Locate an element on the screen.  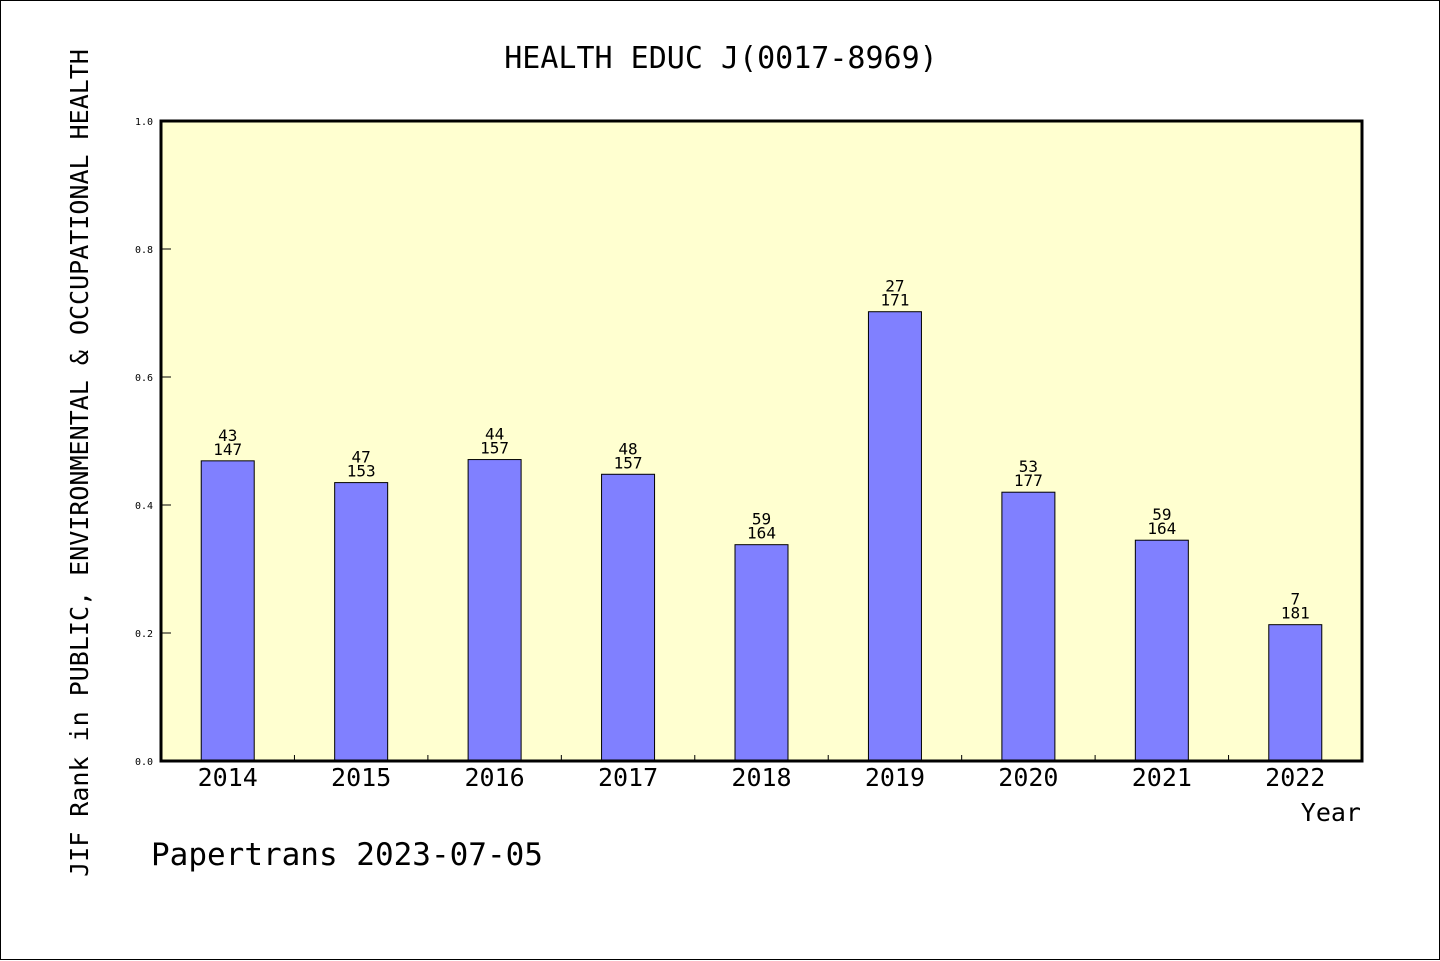
bar-2021 is located at coordinates (1161, 650).